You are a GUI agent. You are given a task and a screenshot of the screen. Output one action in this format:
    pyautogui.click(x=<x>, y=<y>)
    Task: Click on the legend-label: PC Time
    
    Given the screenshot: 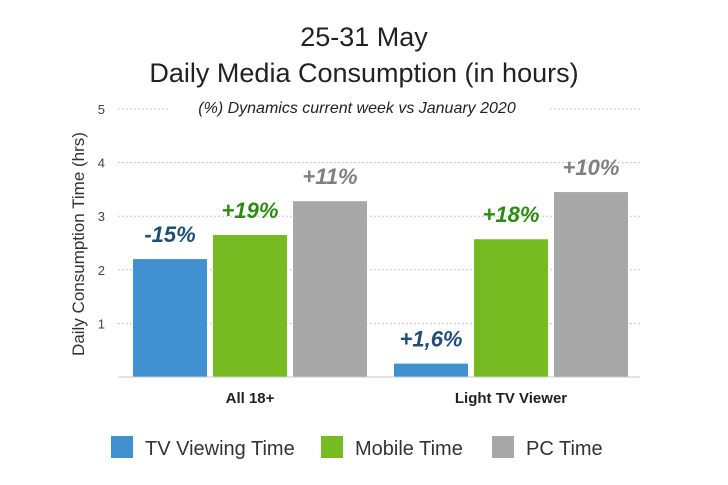 What is the action you would take?
    pyautogui.click(x=564, y=449)
    